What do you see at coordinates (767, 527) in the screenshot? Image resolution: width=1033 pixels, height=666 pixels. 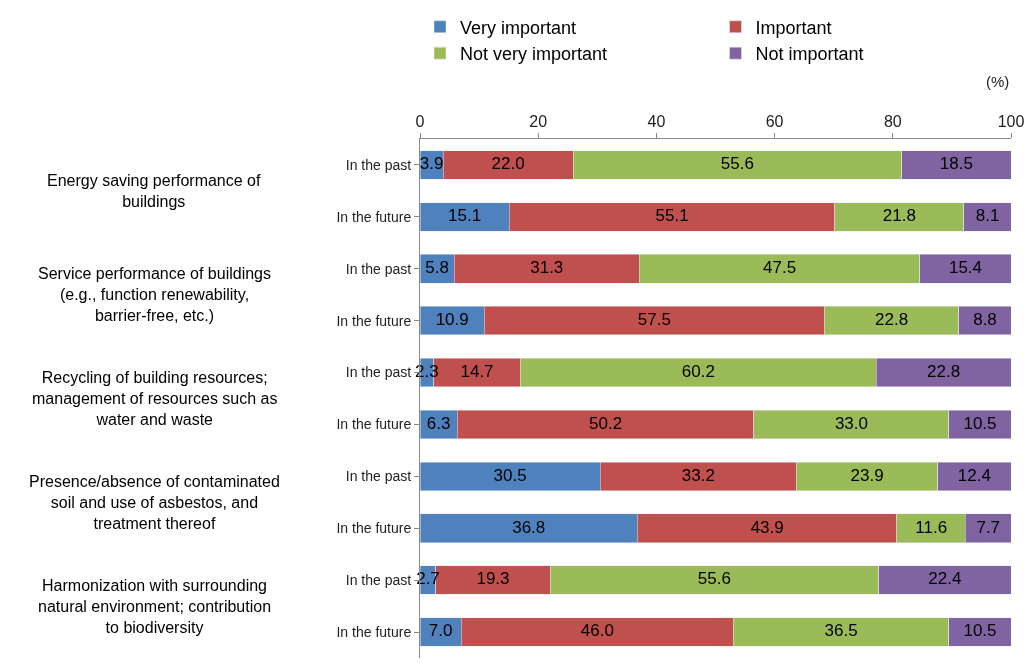 I see `data-label: 43.9` at bounding box center [767, 527].